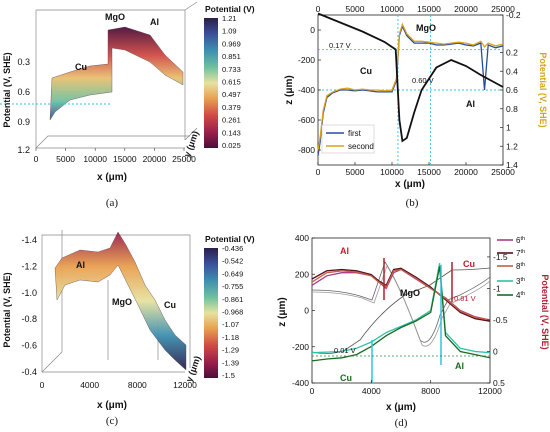  Describe the element at coordinates (80, 265) in the screenshot. I see `panel-c-annot-al: Al` at that location.